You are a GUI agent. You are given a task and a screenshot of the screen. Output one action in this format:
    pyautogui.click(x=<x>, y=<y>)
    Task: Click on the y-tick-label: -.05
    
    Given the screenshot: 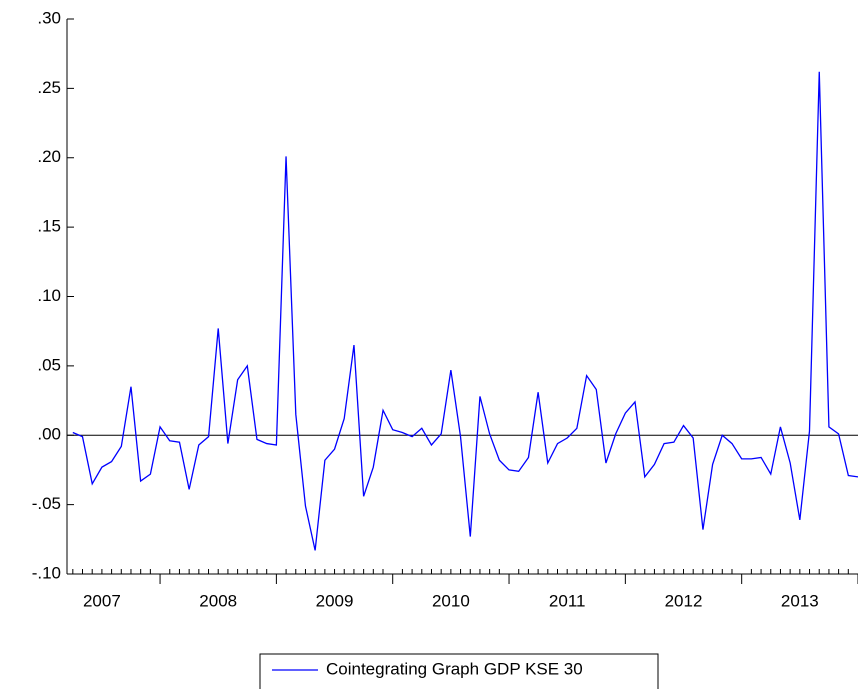 What is the action you would take?
    pyautogui.click(x=46, y=503)
    